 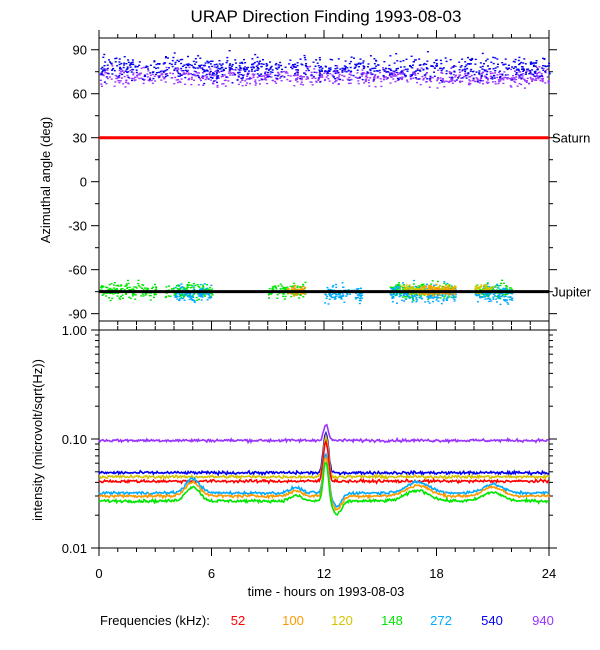 What do you see at coordinates (74, 548) in the screenshot?
I see `intensity-ytick-label: 0.01` at bounding box center [74, 548].